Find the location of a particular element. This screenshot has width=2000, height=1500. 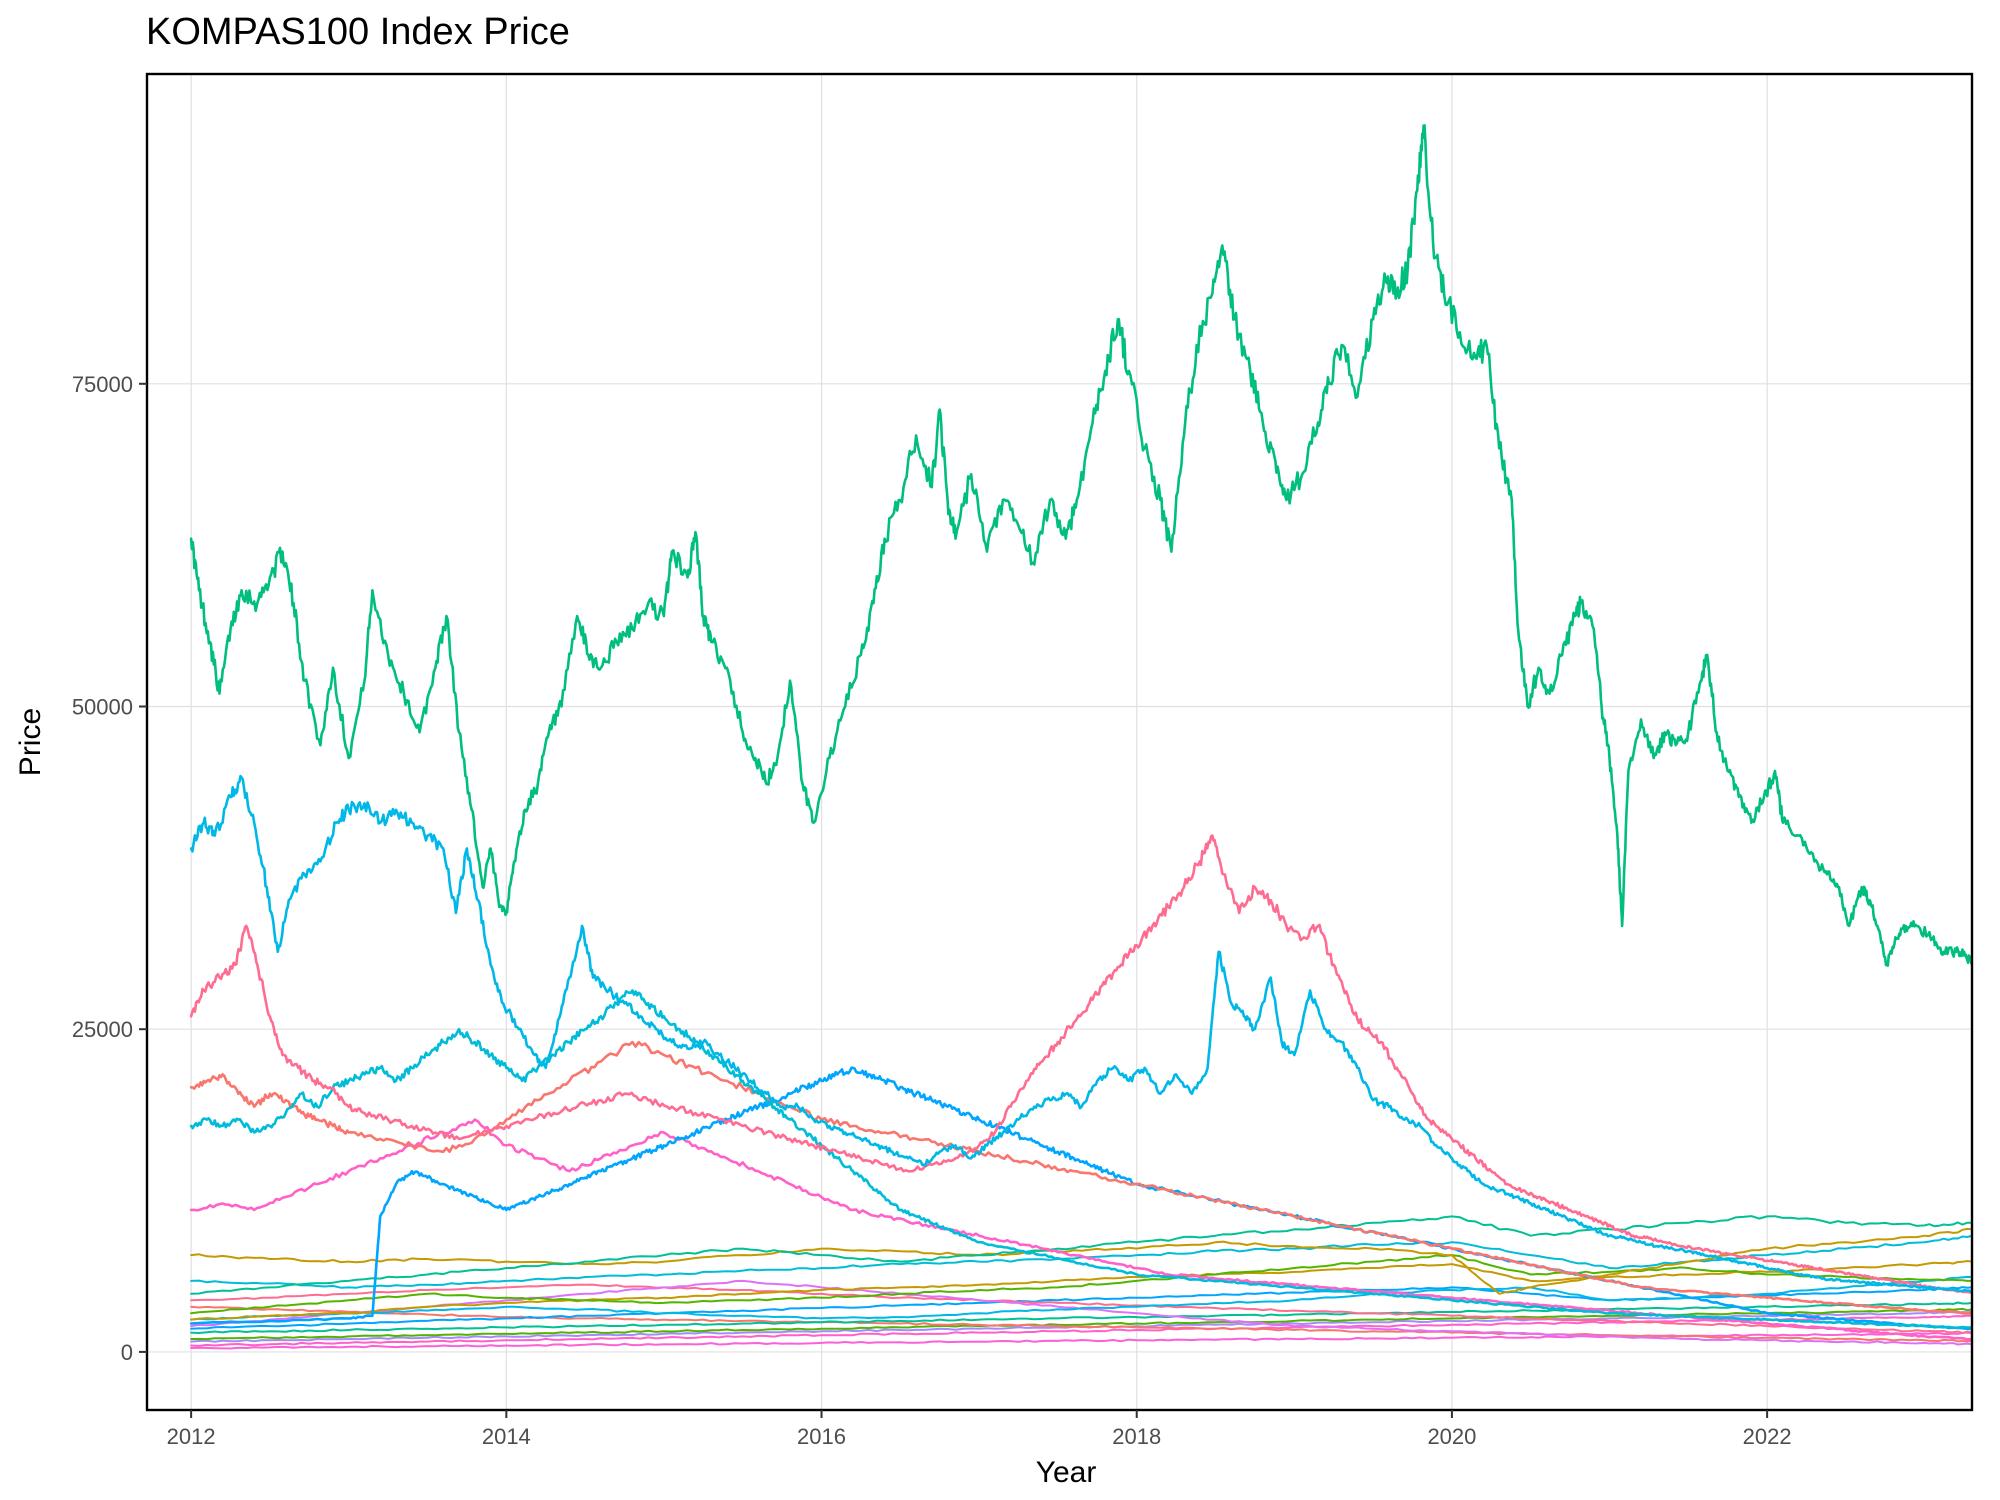

x-tick-label: 2018 is located at coordinates (1136, 1436).